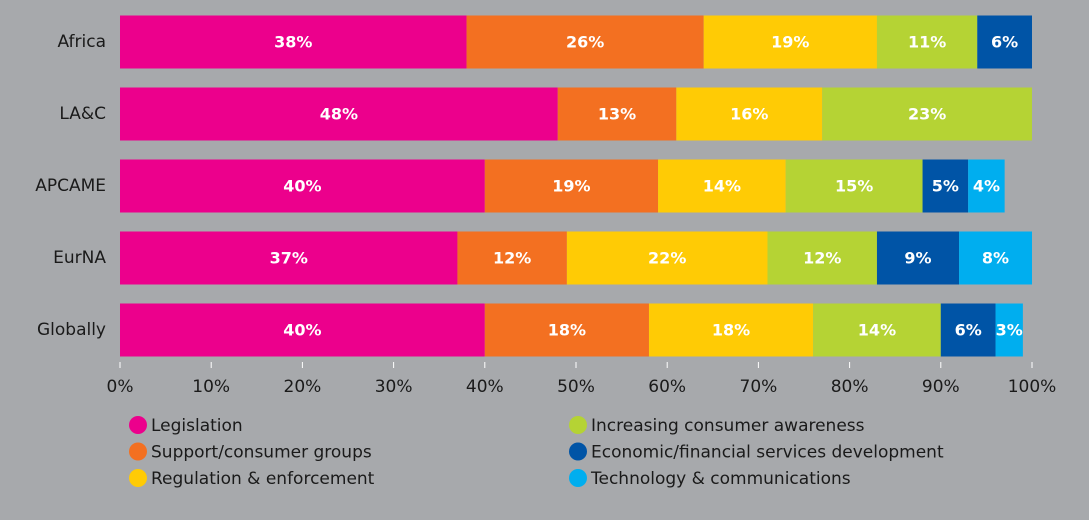  I want to click on x-tick-label: 10%, so click(211, 387).